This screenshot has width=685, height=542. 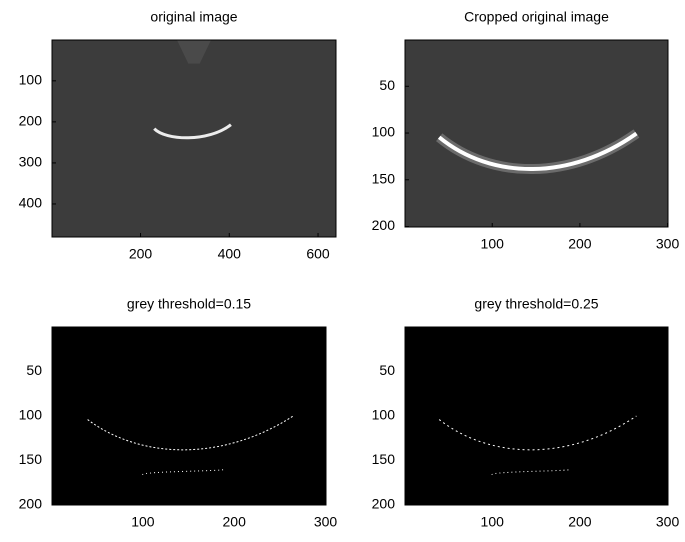 What do you see at coordinates (230, 254) in the screenshot?
I see `x-tick-label: 400` at bounding box center [230, 254].